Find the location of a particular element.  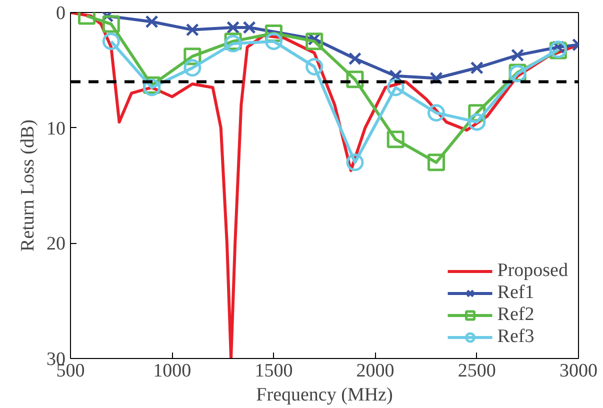

y-tick-label: 20 is located at coordinates (56, 244).